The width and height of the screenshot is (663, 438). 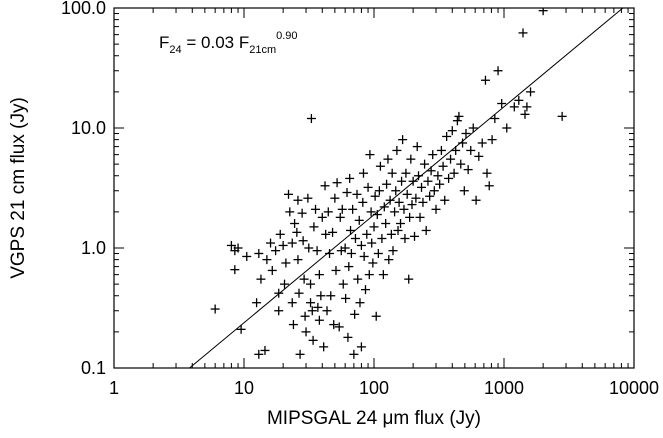 I want to click on fit-equation-annotation: F24 = 0.03 F21cm0.90, so click(x=228, y=43).